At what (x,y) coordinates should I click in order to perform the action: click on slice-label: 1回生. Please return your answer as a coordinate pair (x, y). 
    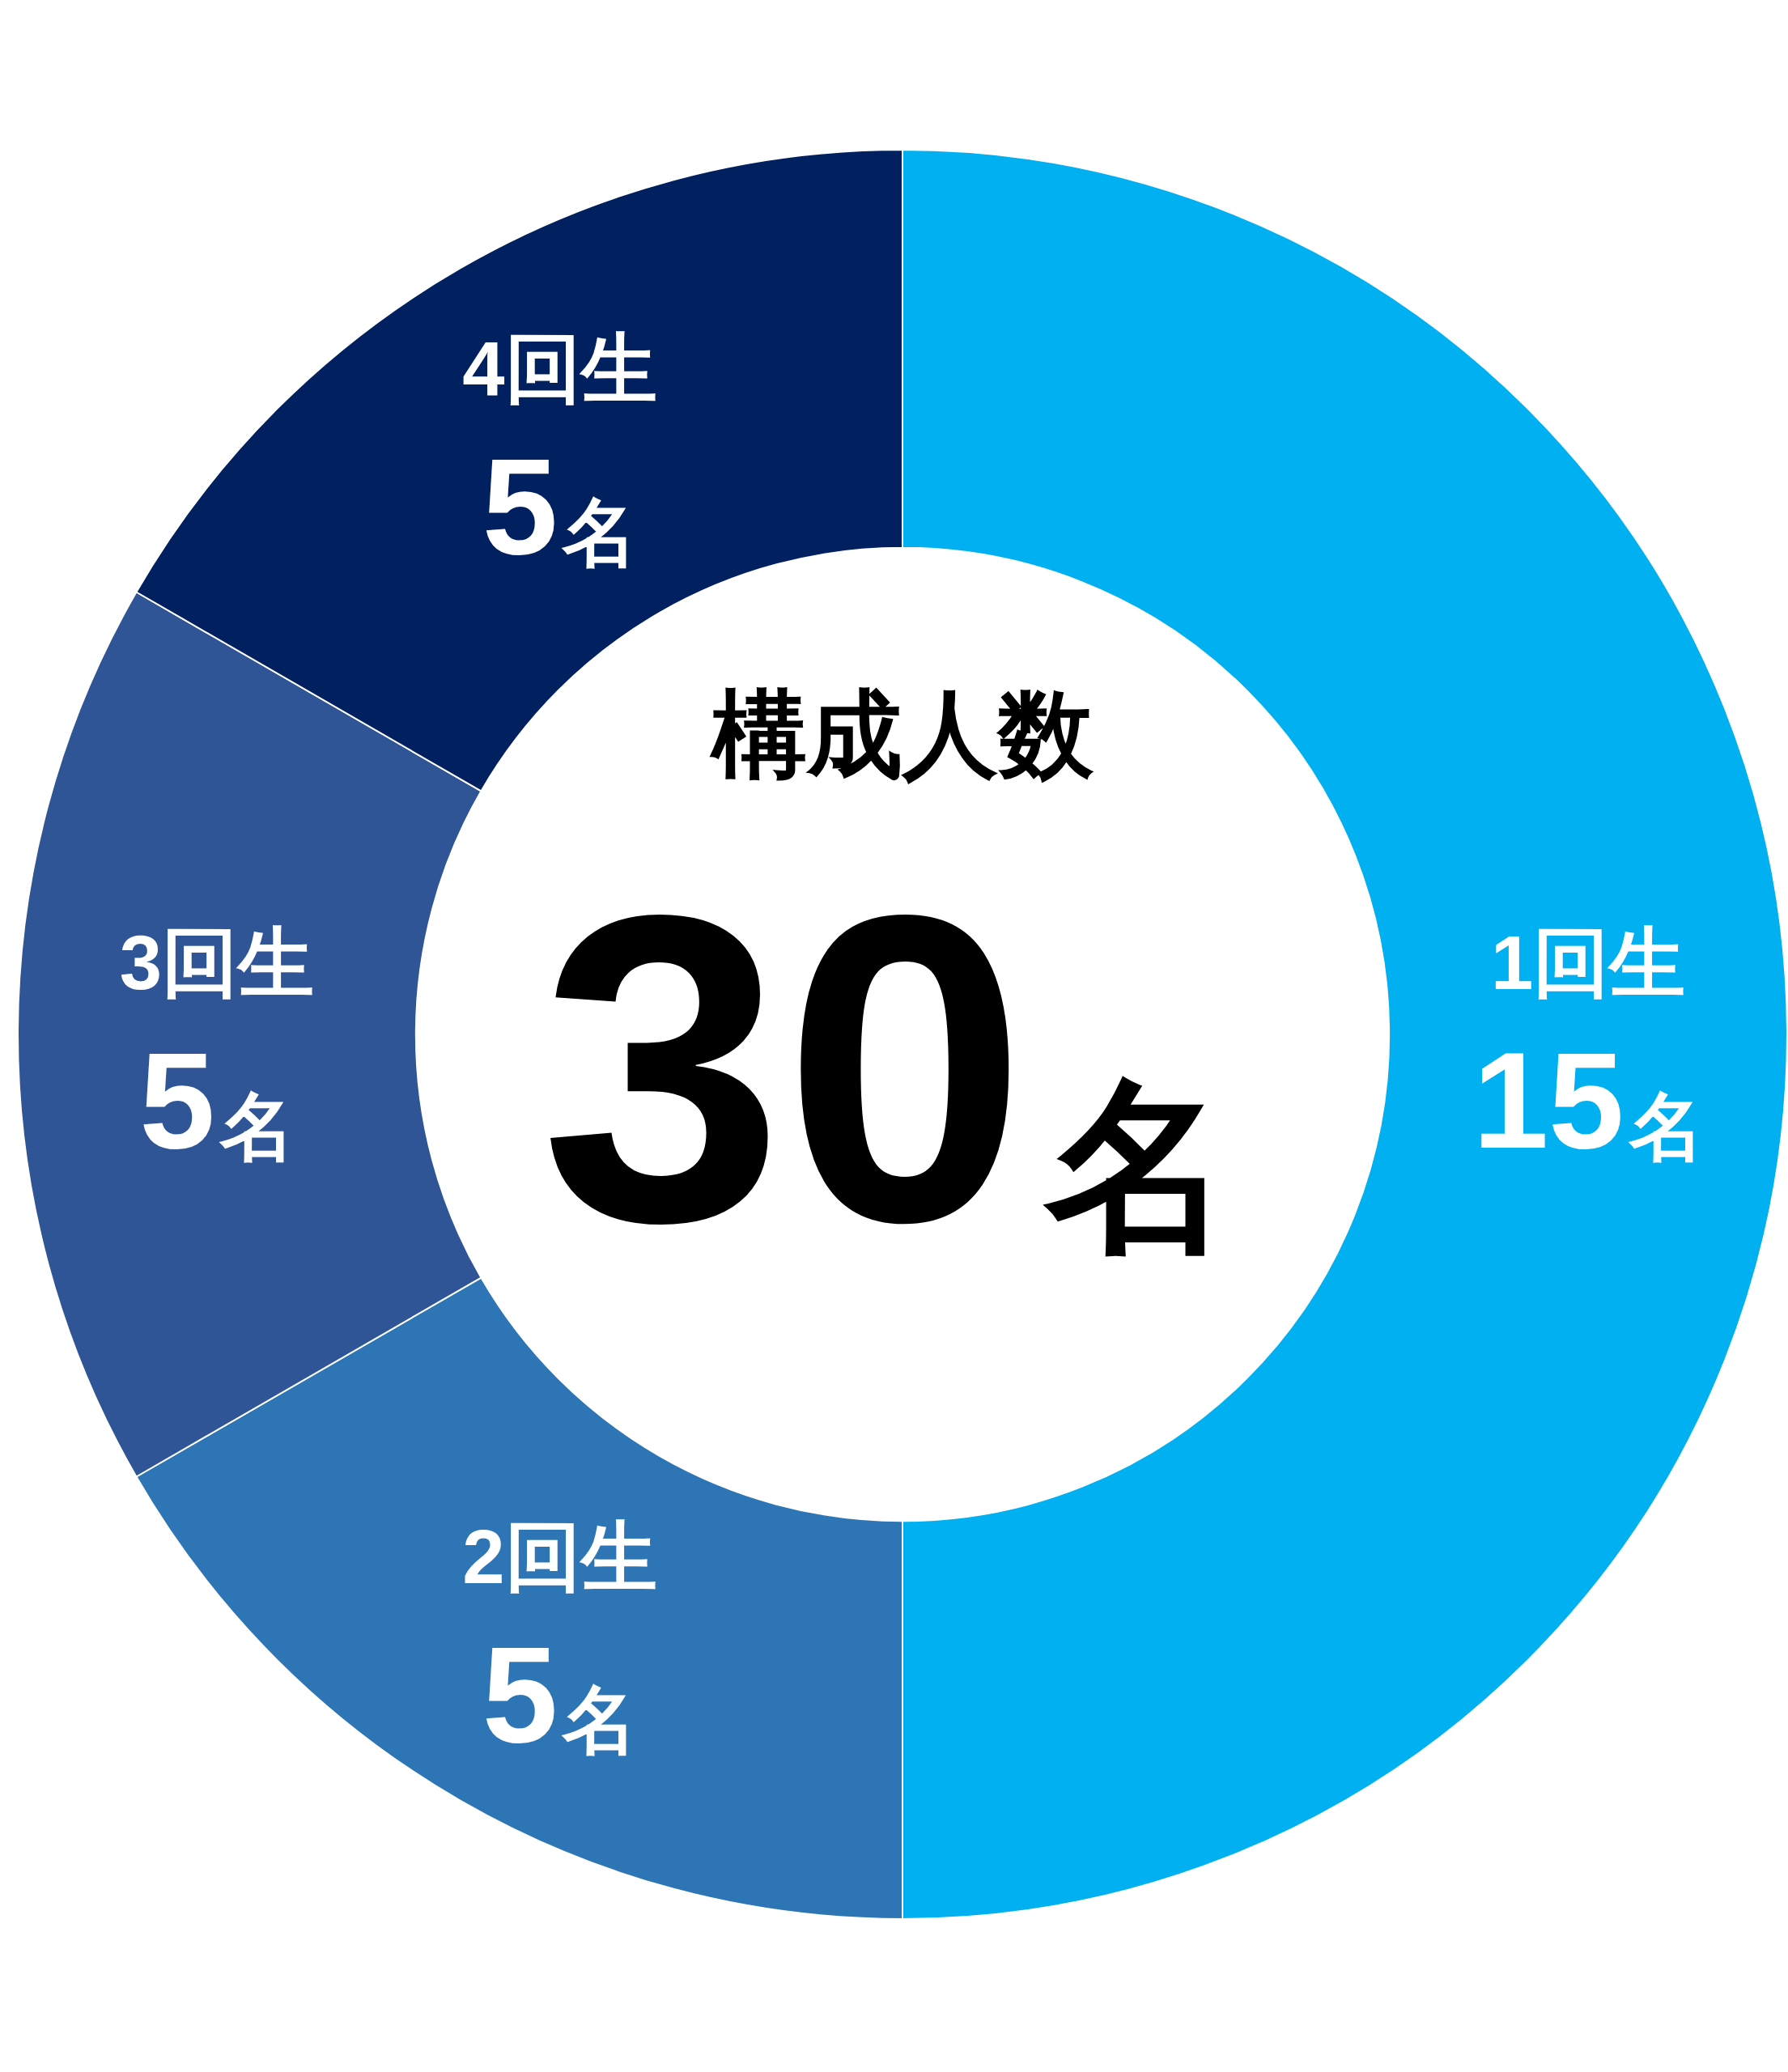
    Looking at the image, I should click on (1588, 962).